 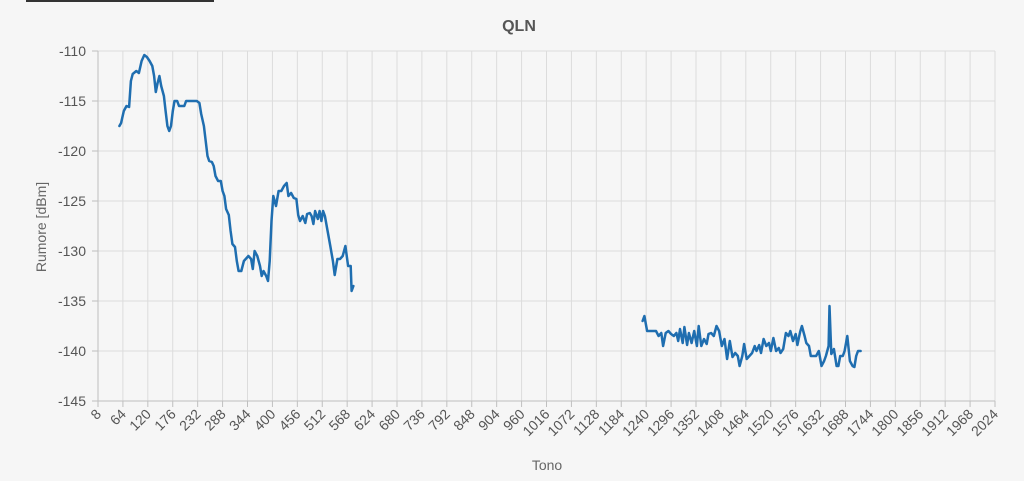 What do you see at coordinates (710, 422) in the screenshot?
I see `x-tick-label: 1408` at bounding box center [710, 422].